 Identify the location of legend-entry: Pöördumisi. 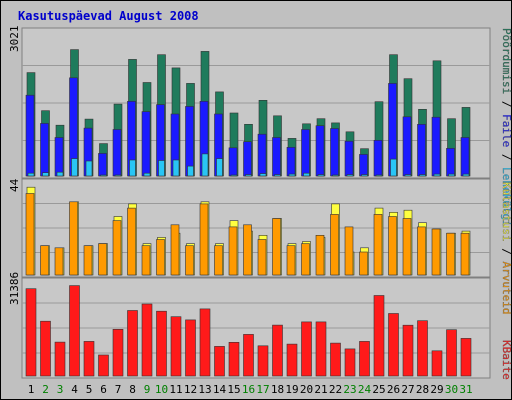
(506, 61).